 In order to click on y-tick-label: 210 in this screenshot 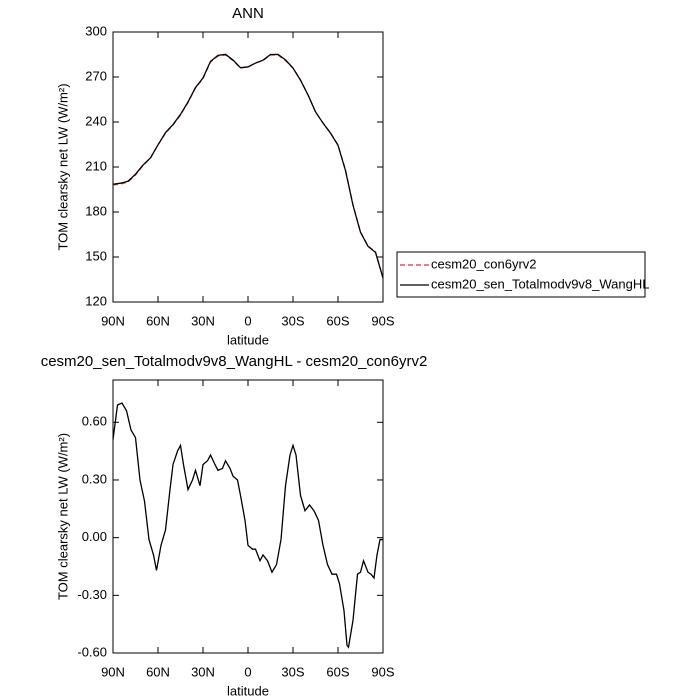, I will do `click(96, 165)`.